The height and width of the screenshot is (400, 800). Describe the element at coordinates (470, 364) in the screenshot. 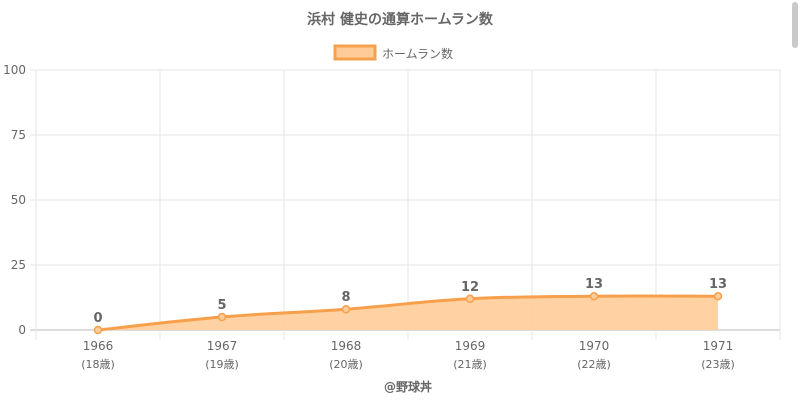

I see `x-tick-sublabel: (21歳)` at that location.